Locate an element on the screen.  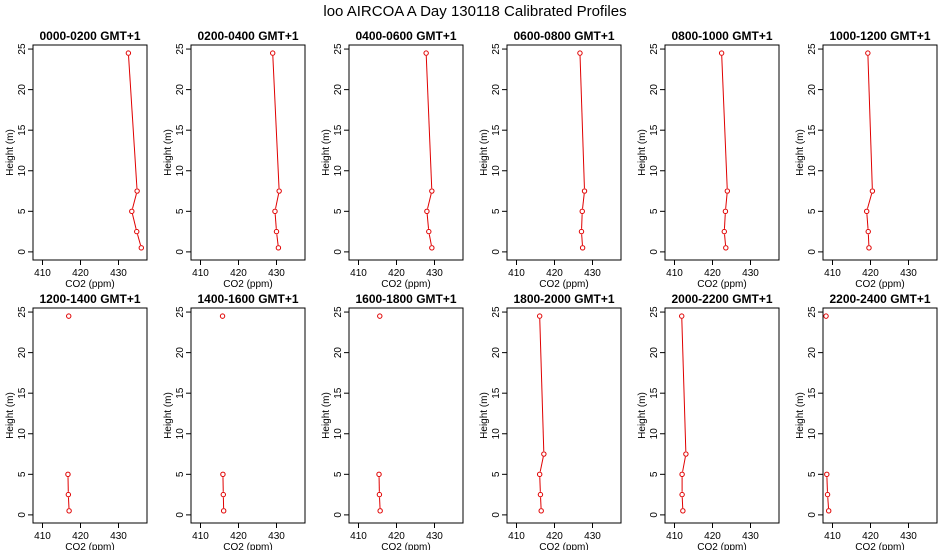
panel-title: 0200-0400 GMT+1 is located at coordinates (247, 36).